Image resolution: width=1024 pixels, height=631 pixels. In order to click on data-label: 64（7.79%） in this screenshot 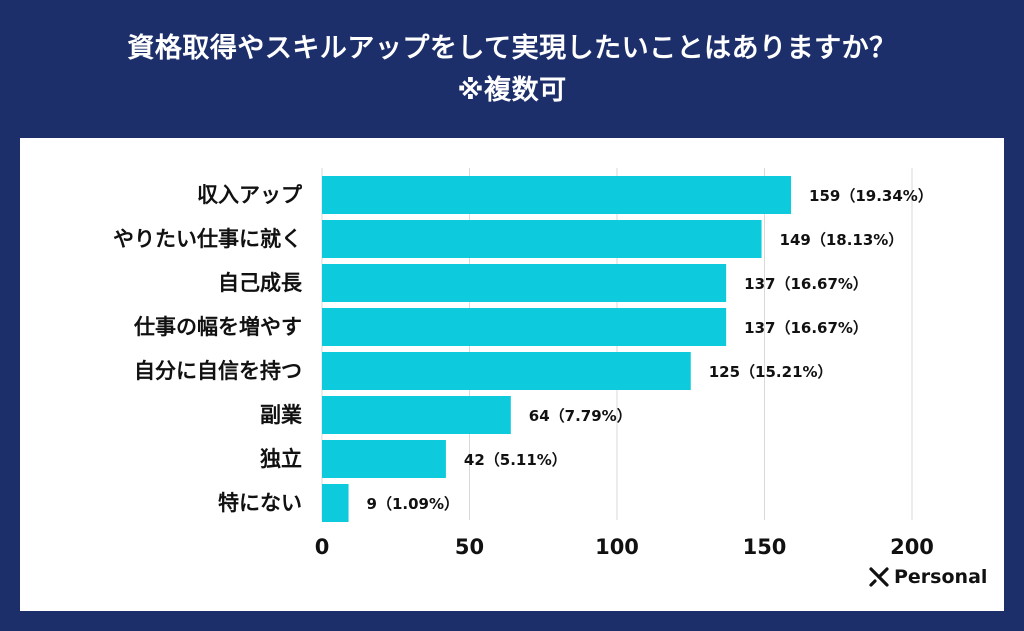, I will do `click(580, 416)`.